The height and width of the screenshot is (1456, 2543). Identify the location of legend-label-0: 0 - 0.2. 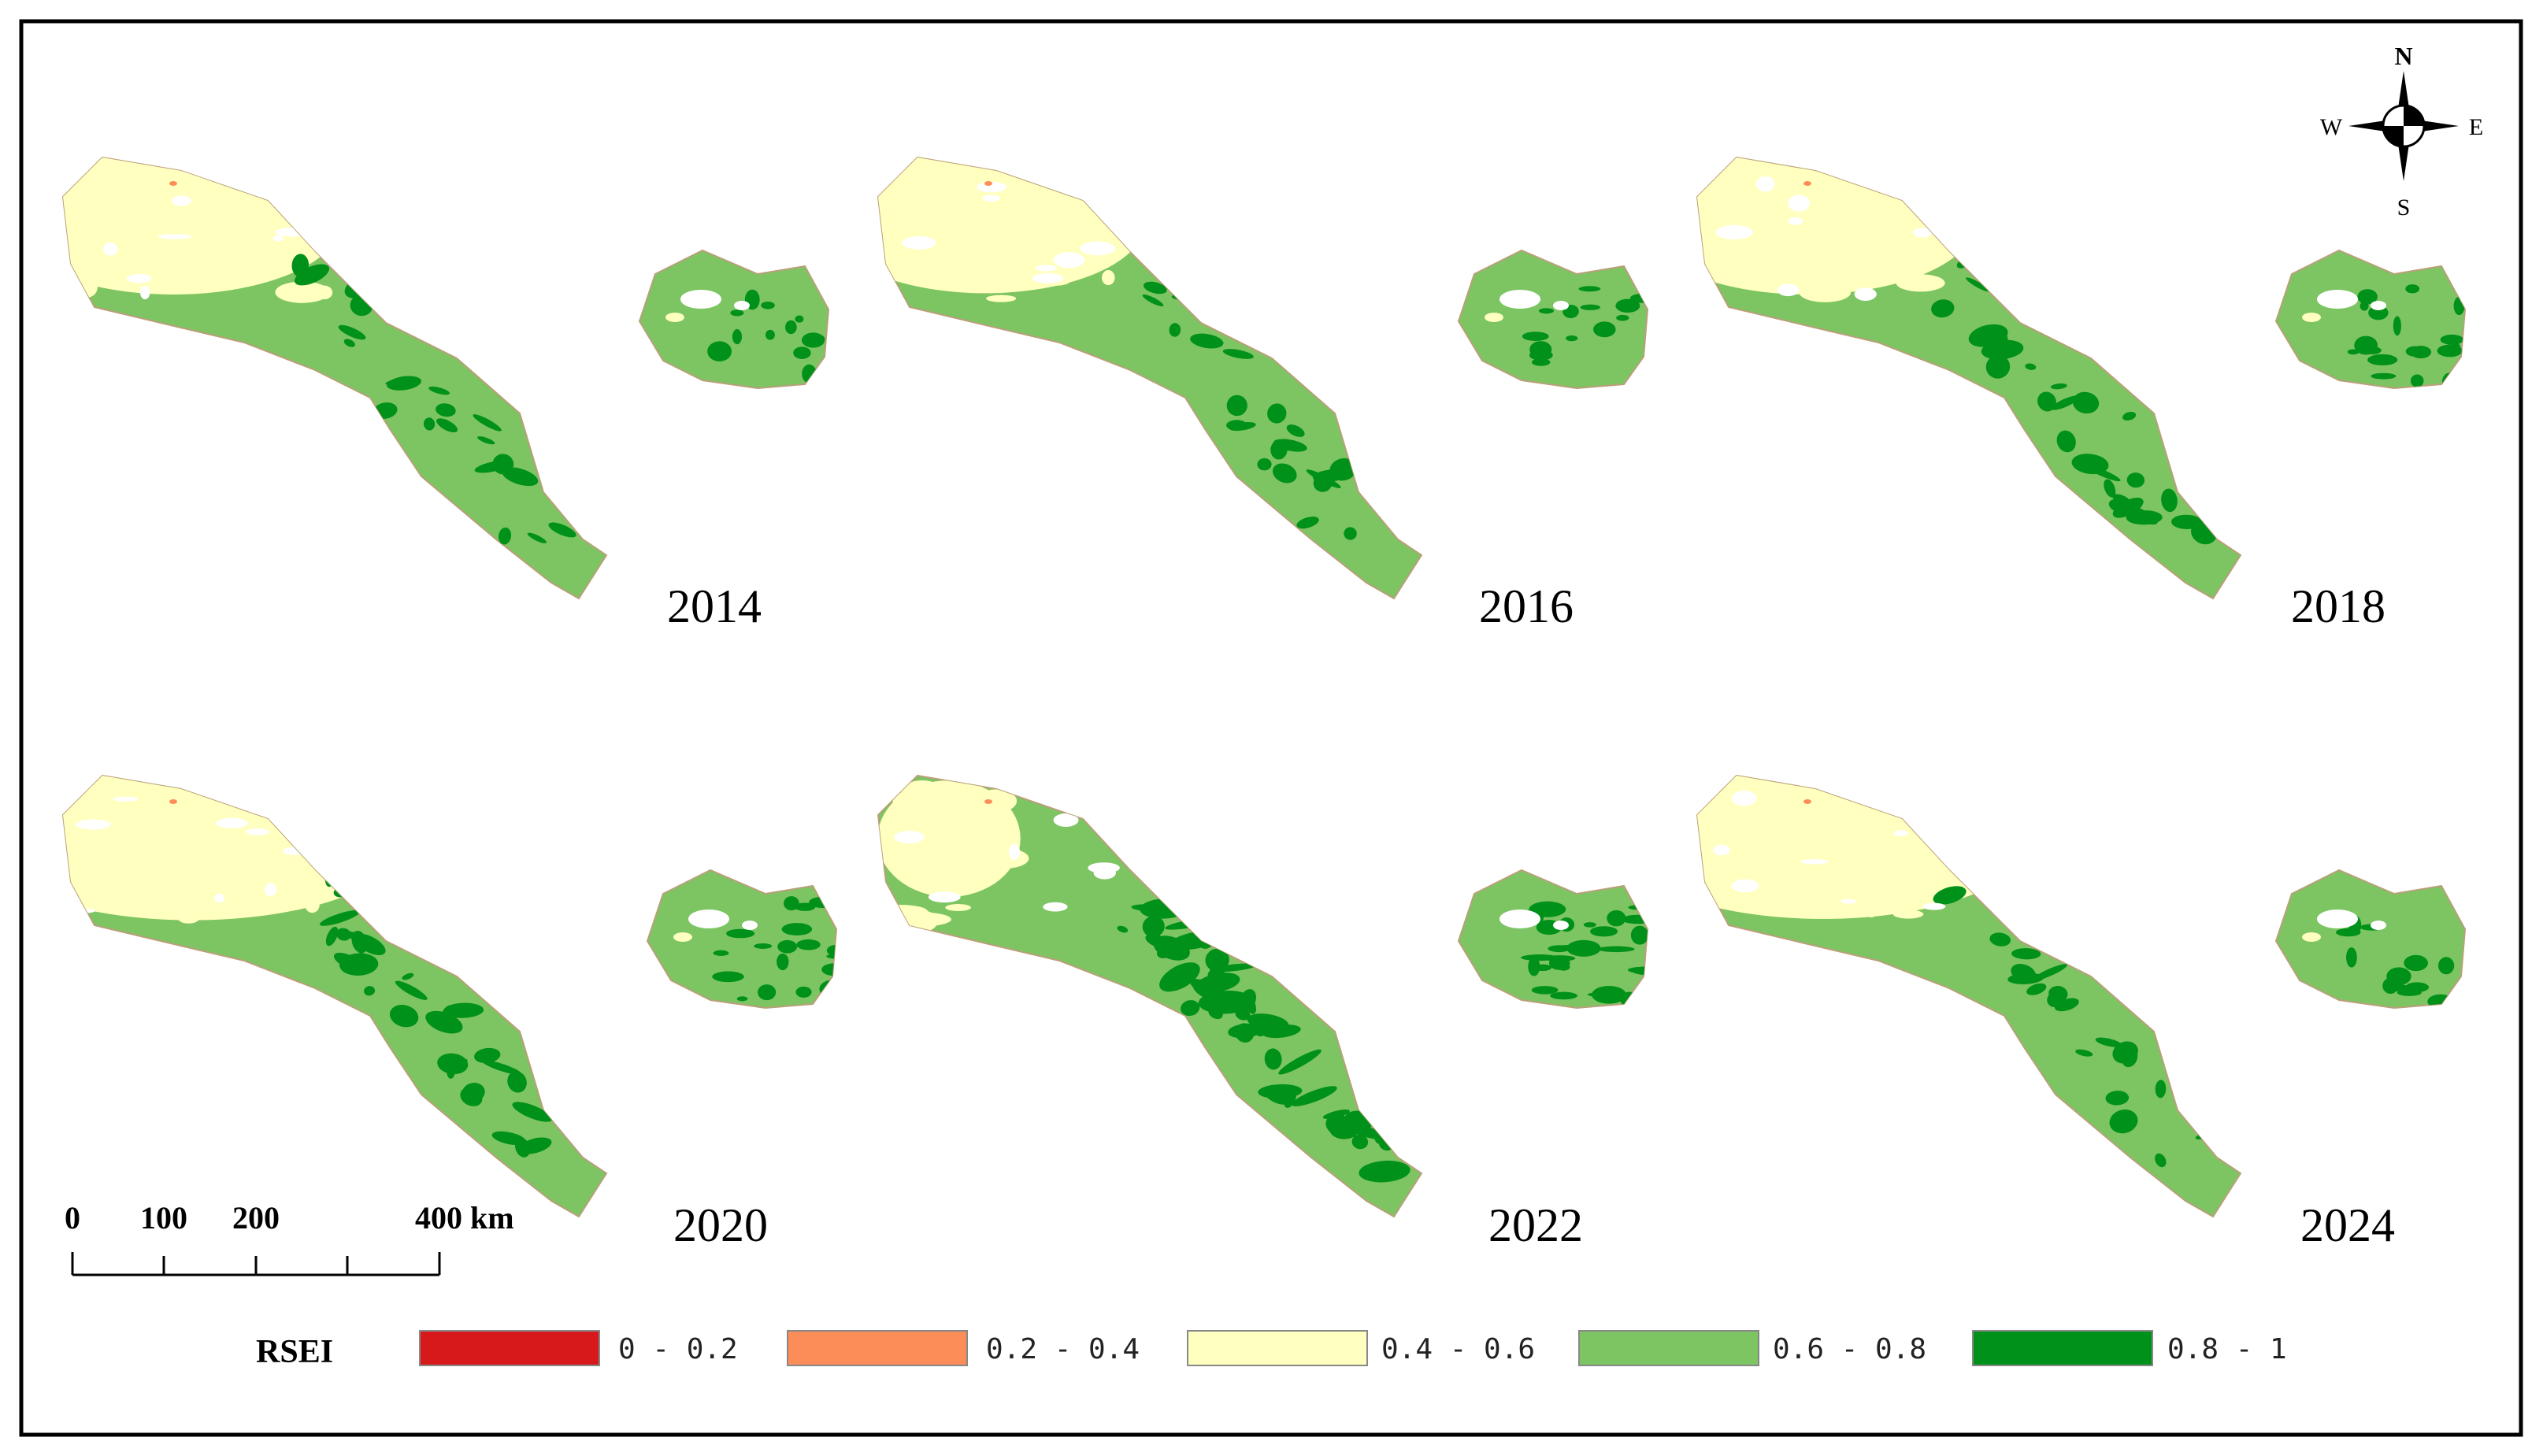
(678, 1349).